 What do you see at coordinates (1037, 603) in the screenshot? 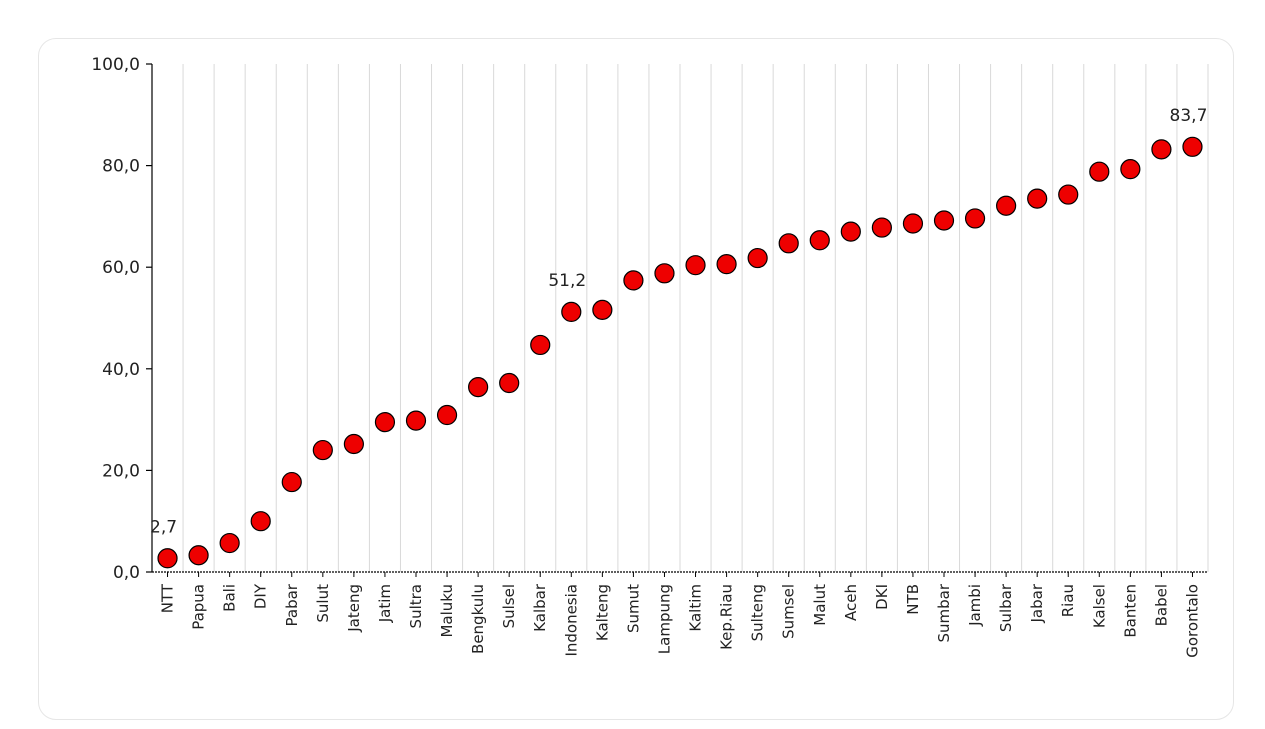
I see `x-category-label: Jabar` at bounding box center [1037, 603].